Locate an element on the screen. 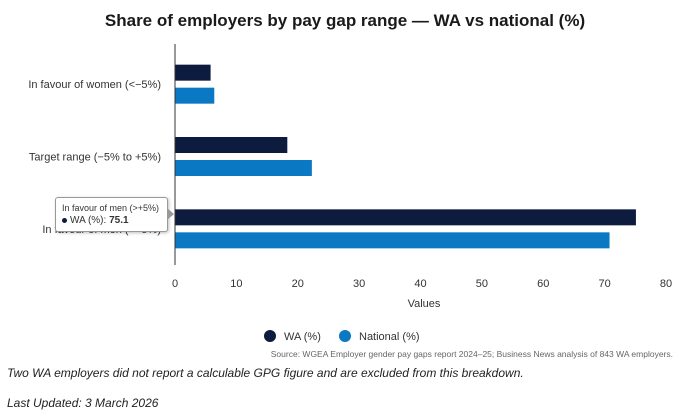  x-tick-label: 80 is located at coordinates (666, 284).